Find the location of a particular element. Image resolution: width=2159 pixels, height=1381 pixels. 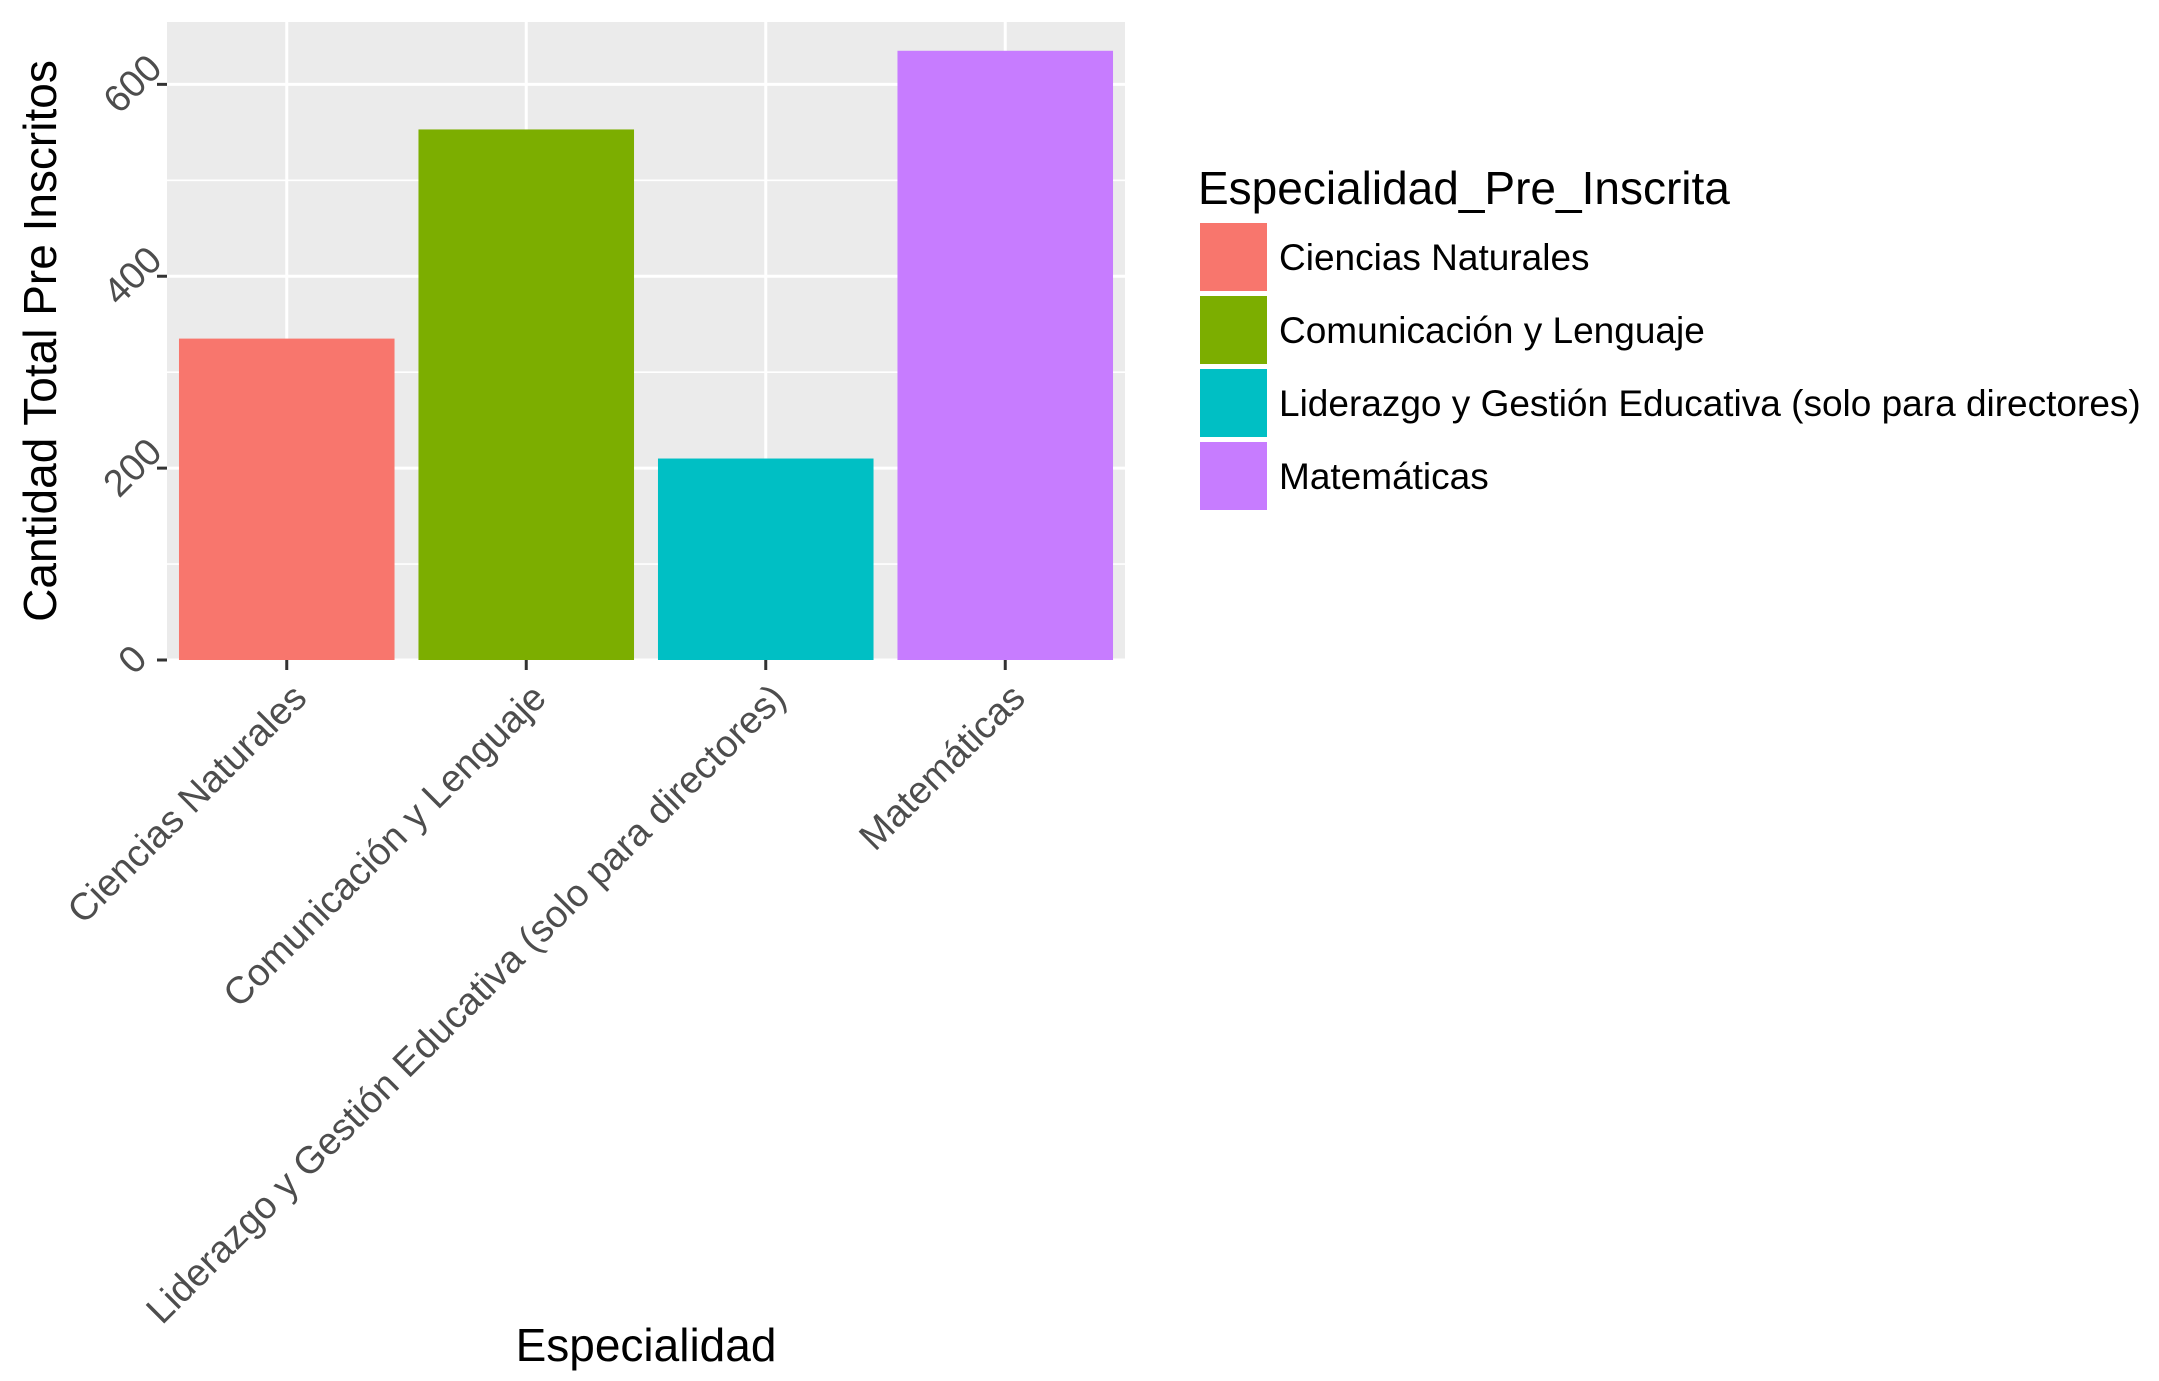

legend-label: Ciencias Naturales is located at coordinates (1434, 257).